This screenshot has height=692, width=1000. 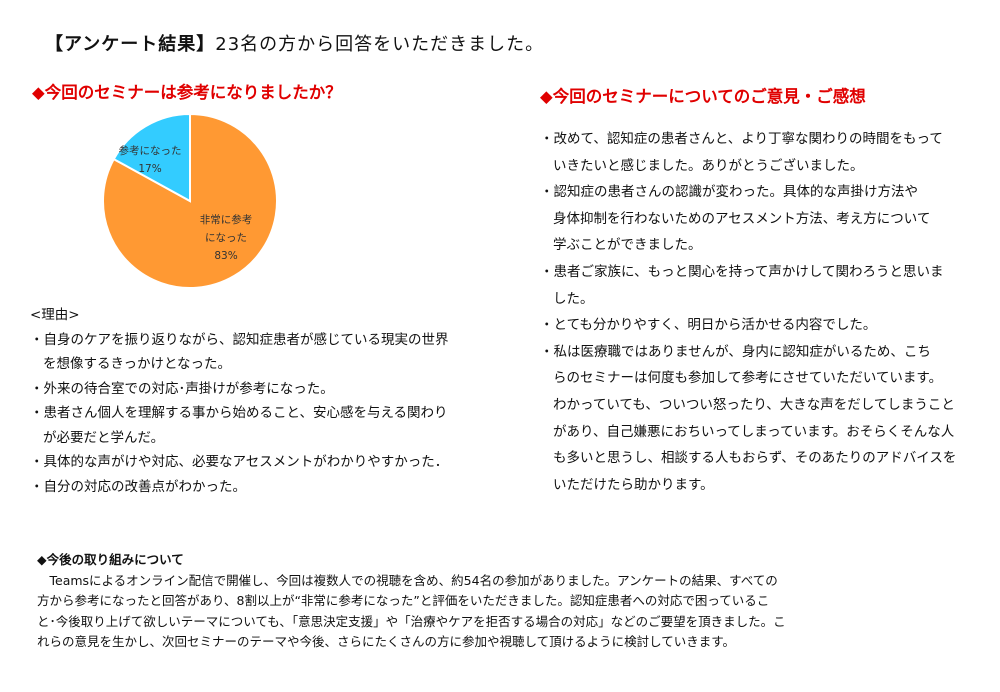 I want to click on list-item-line: ・私は医療職ではありませんが、身内に認知症がいるため、こち, so click(x=735, y=351).